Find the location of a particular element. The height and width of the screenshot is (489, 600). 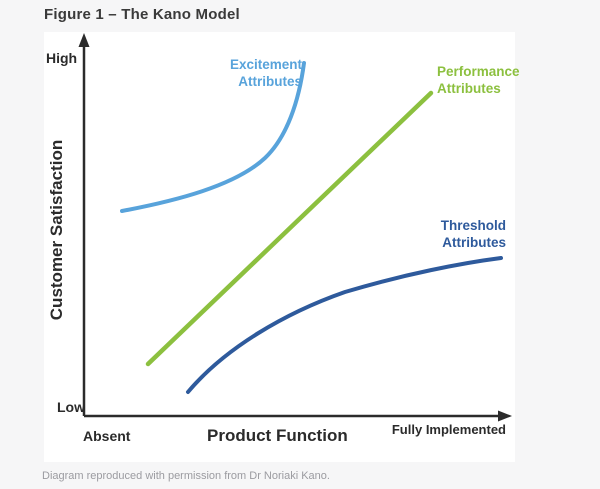

threshold-label-line1: Threshold is located at coordinates (473, 225).